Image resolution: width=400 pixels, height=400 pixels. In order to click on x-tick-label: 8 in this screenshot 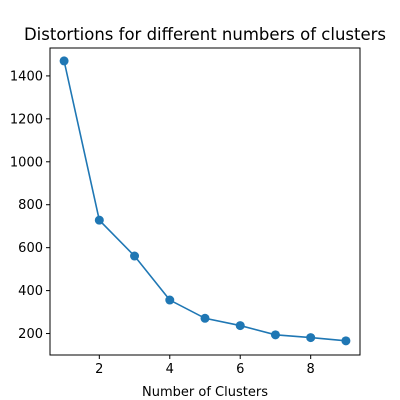, I will do `click(311, 369)`.